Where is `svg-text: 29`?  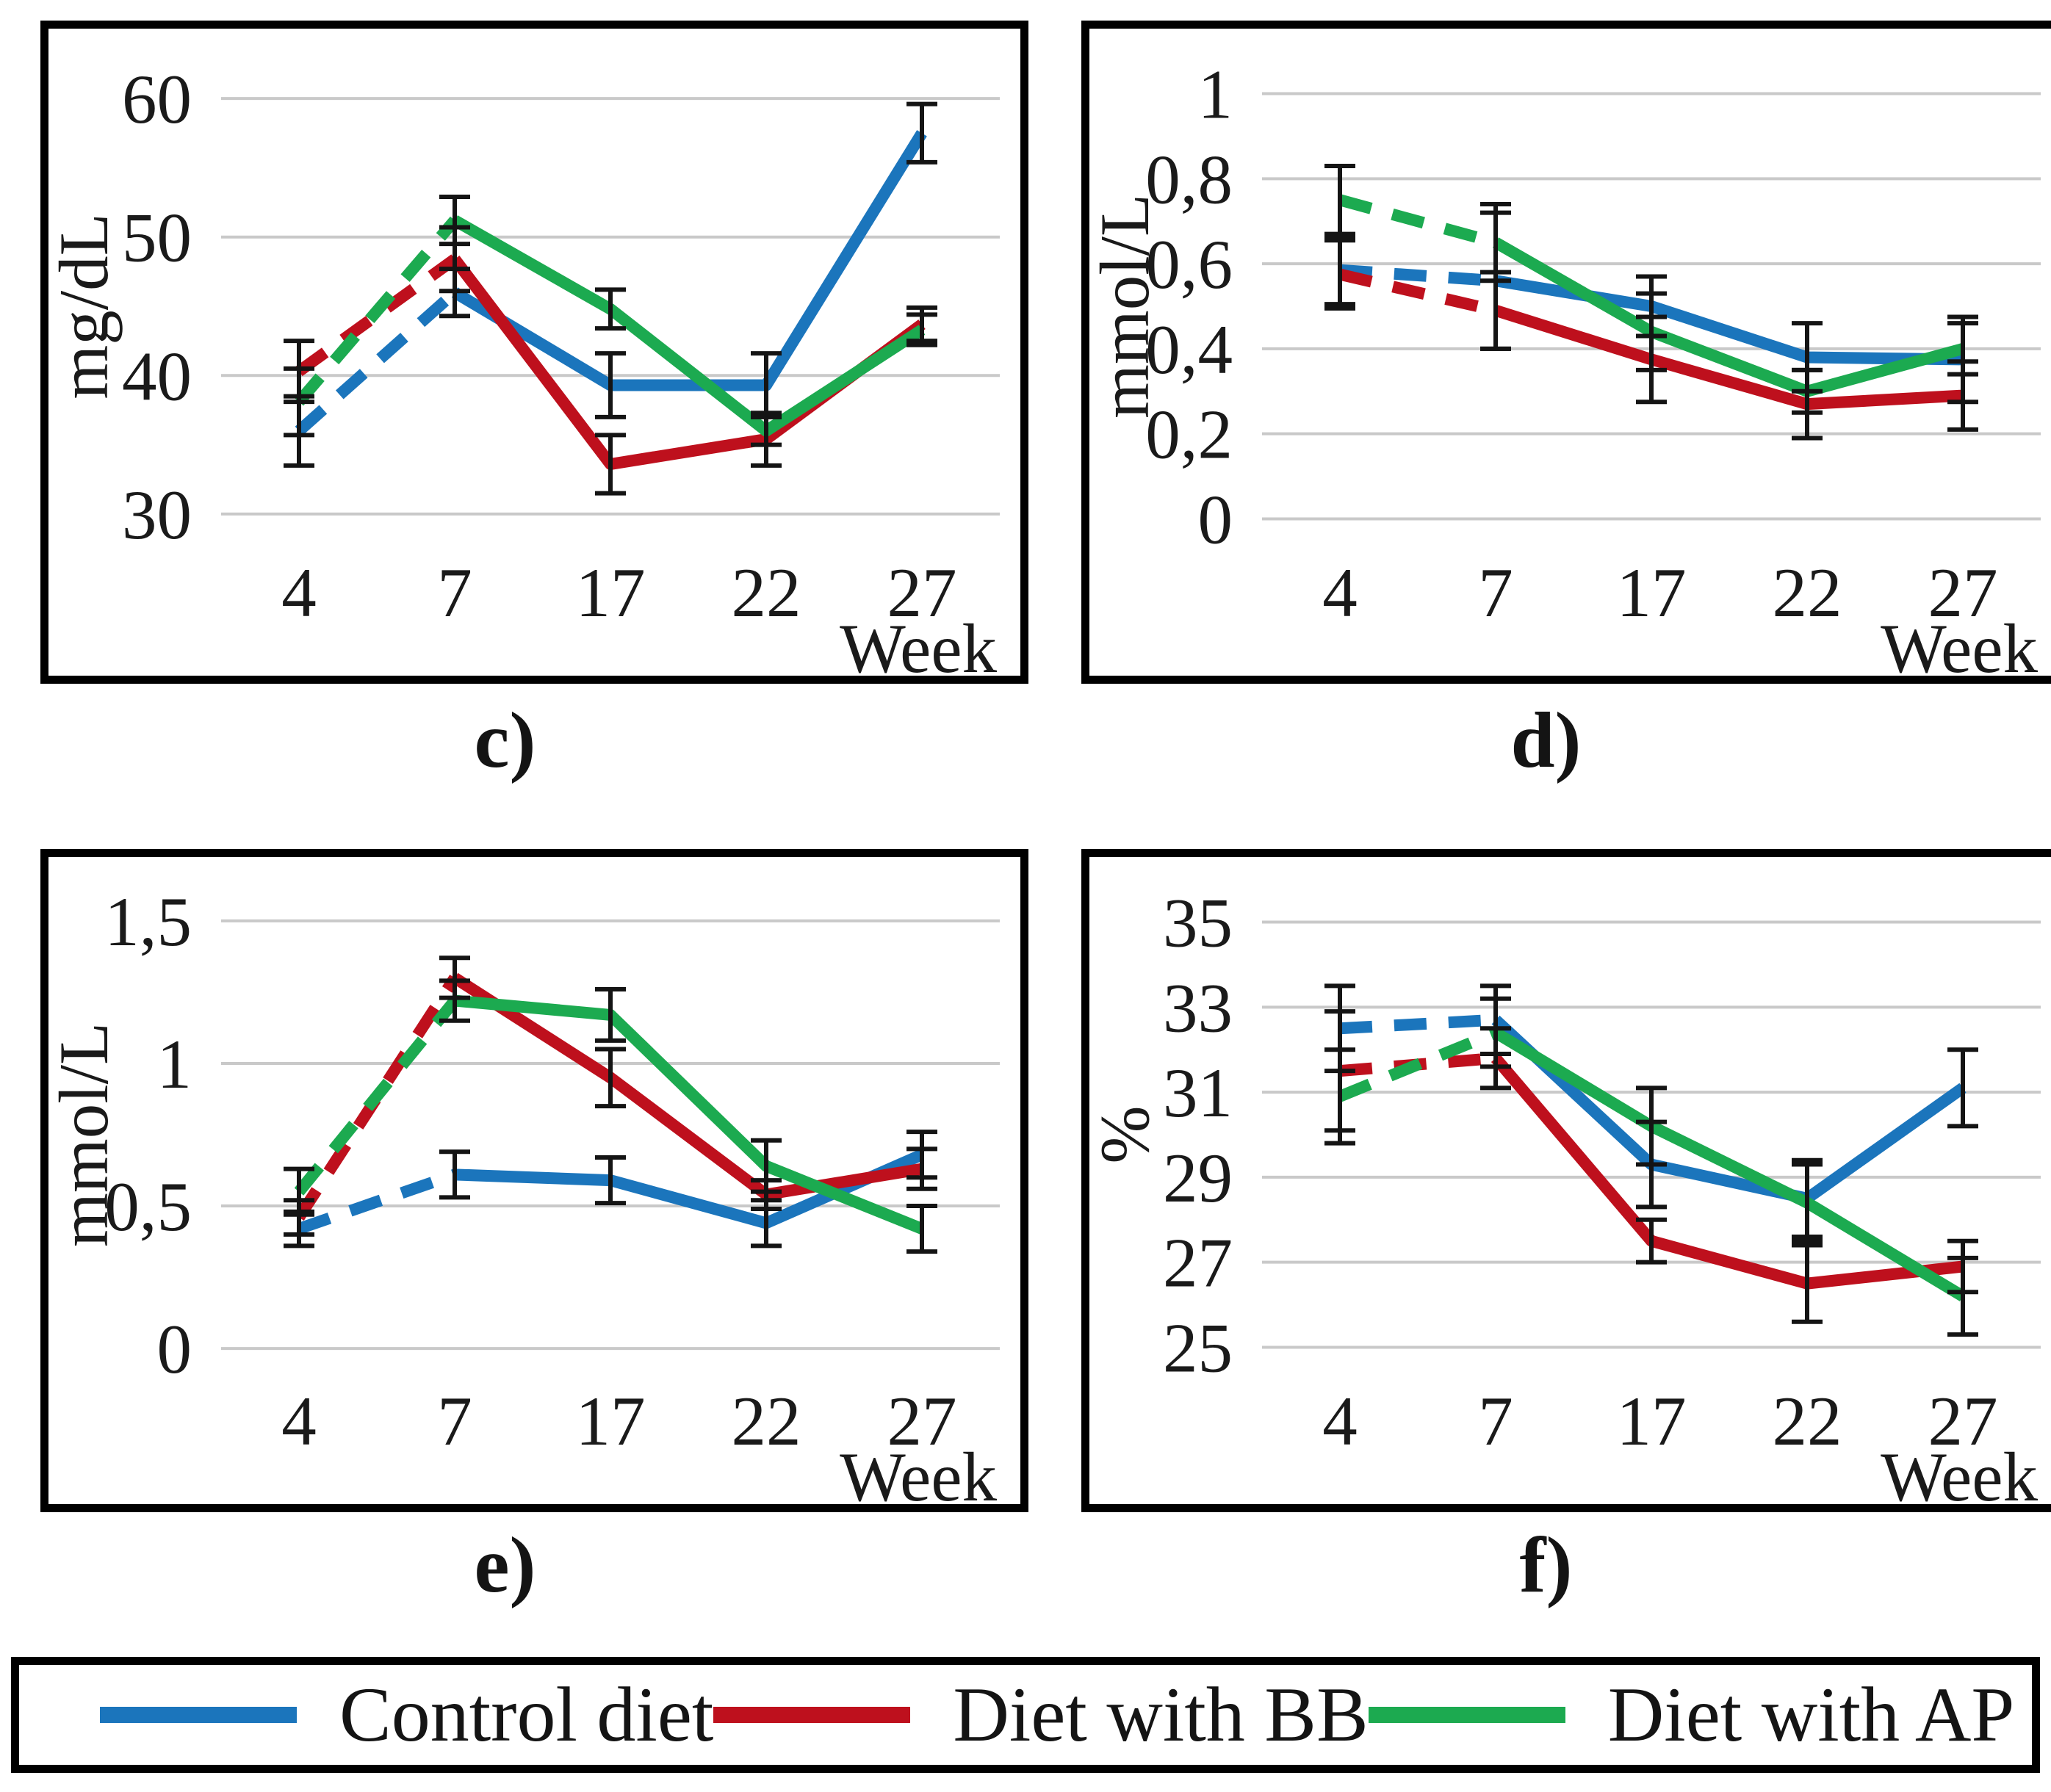 svg-text: 29 is located at coordinates (1198, 1178).